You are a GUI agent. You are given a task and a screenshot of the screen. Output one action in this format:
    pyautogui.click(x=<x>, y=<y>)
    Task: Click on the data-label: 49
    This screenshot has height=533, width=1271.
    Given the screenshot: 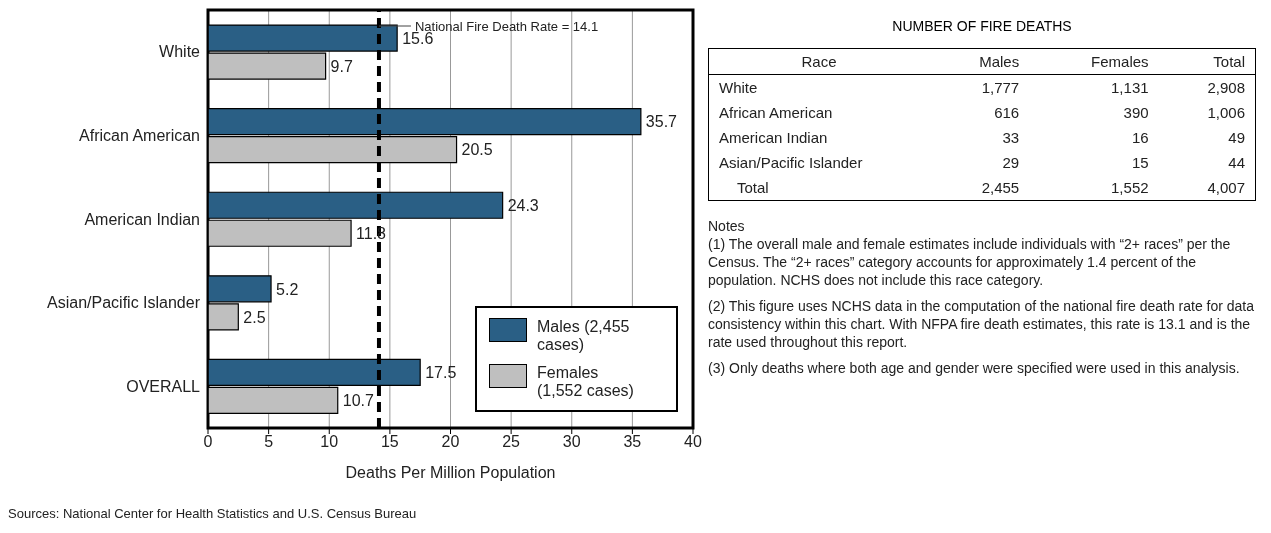 What is the action you would take?
    pyautogui.click(x=1236, y=138)
    